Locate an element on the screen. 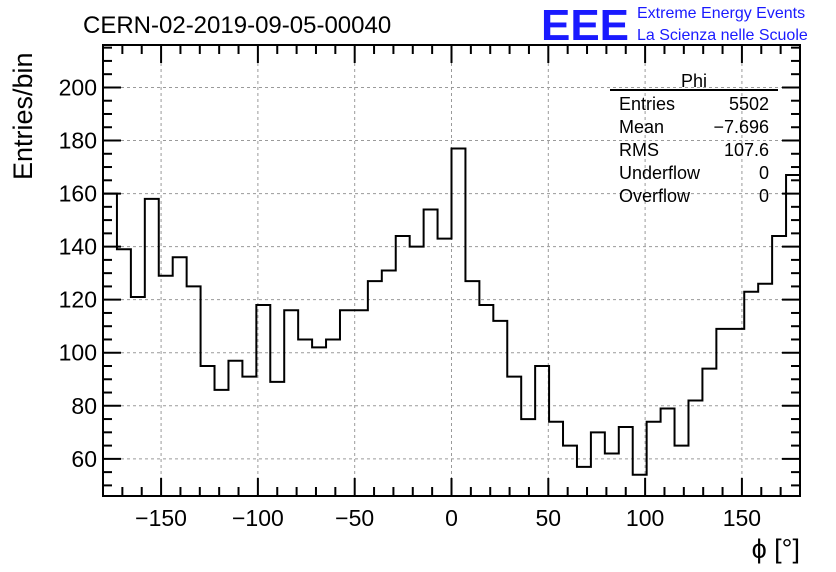  x-tick-label: −100 is located at coordinates (258, 518).